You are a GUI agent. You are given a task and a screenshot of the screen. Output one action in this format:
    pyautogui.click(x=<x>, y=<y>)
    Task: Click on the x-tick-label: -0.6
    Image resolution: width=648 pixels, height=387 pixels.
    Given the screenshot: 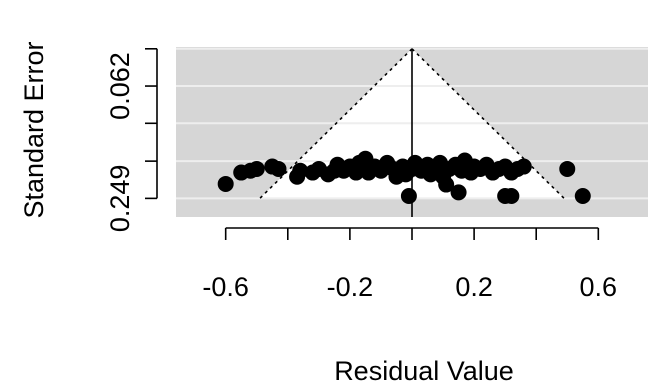 What is the action you would take?
    pyautogui.click(x=225, y=287)
    